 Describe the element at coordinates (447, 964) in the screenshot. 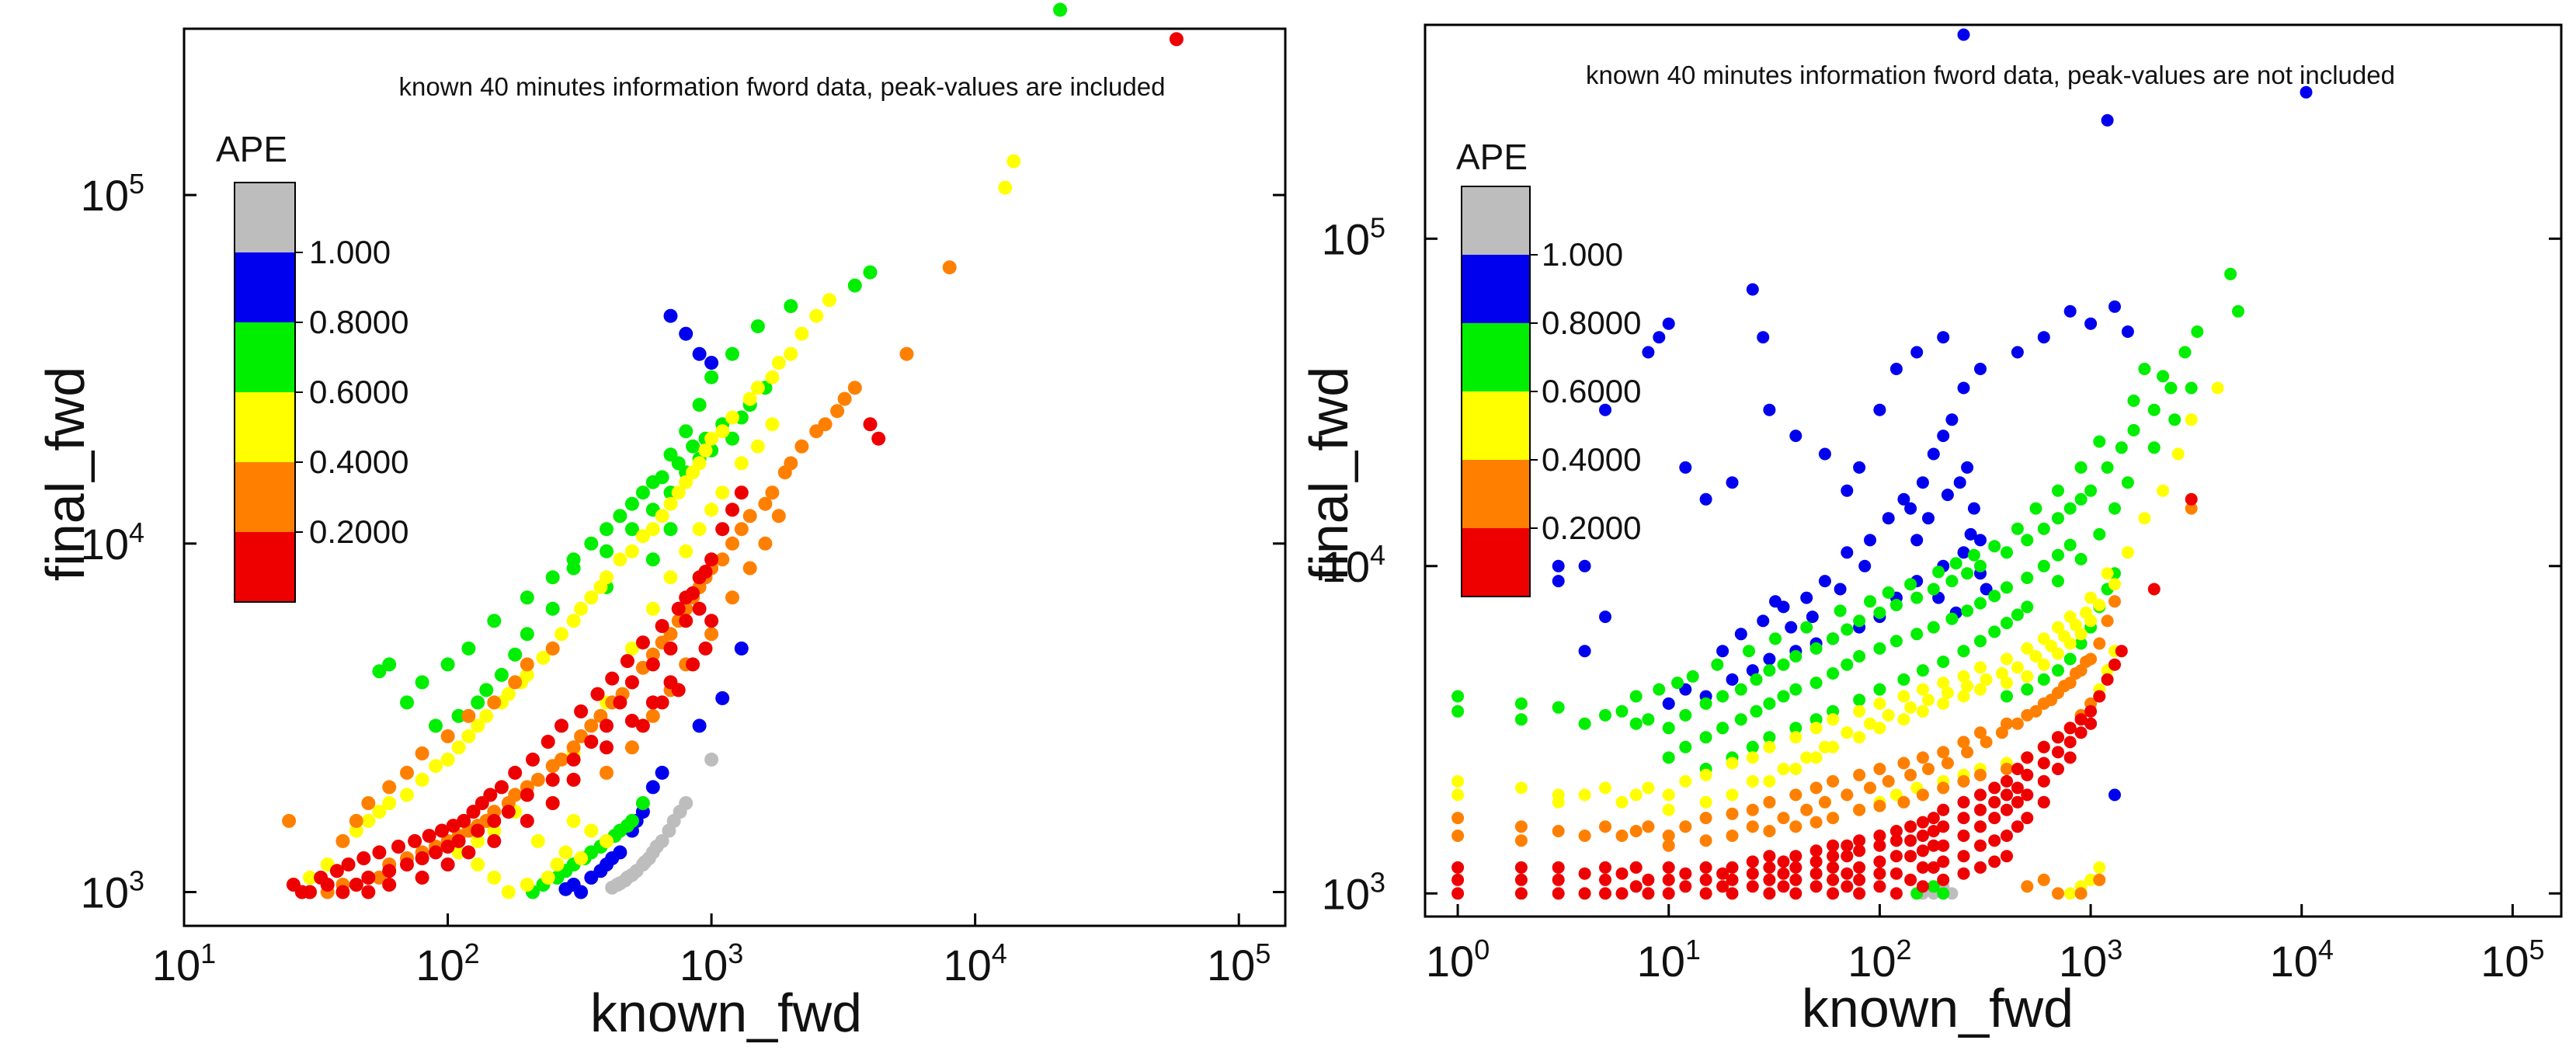

I see `x-tick-label: 10²` at that location.